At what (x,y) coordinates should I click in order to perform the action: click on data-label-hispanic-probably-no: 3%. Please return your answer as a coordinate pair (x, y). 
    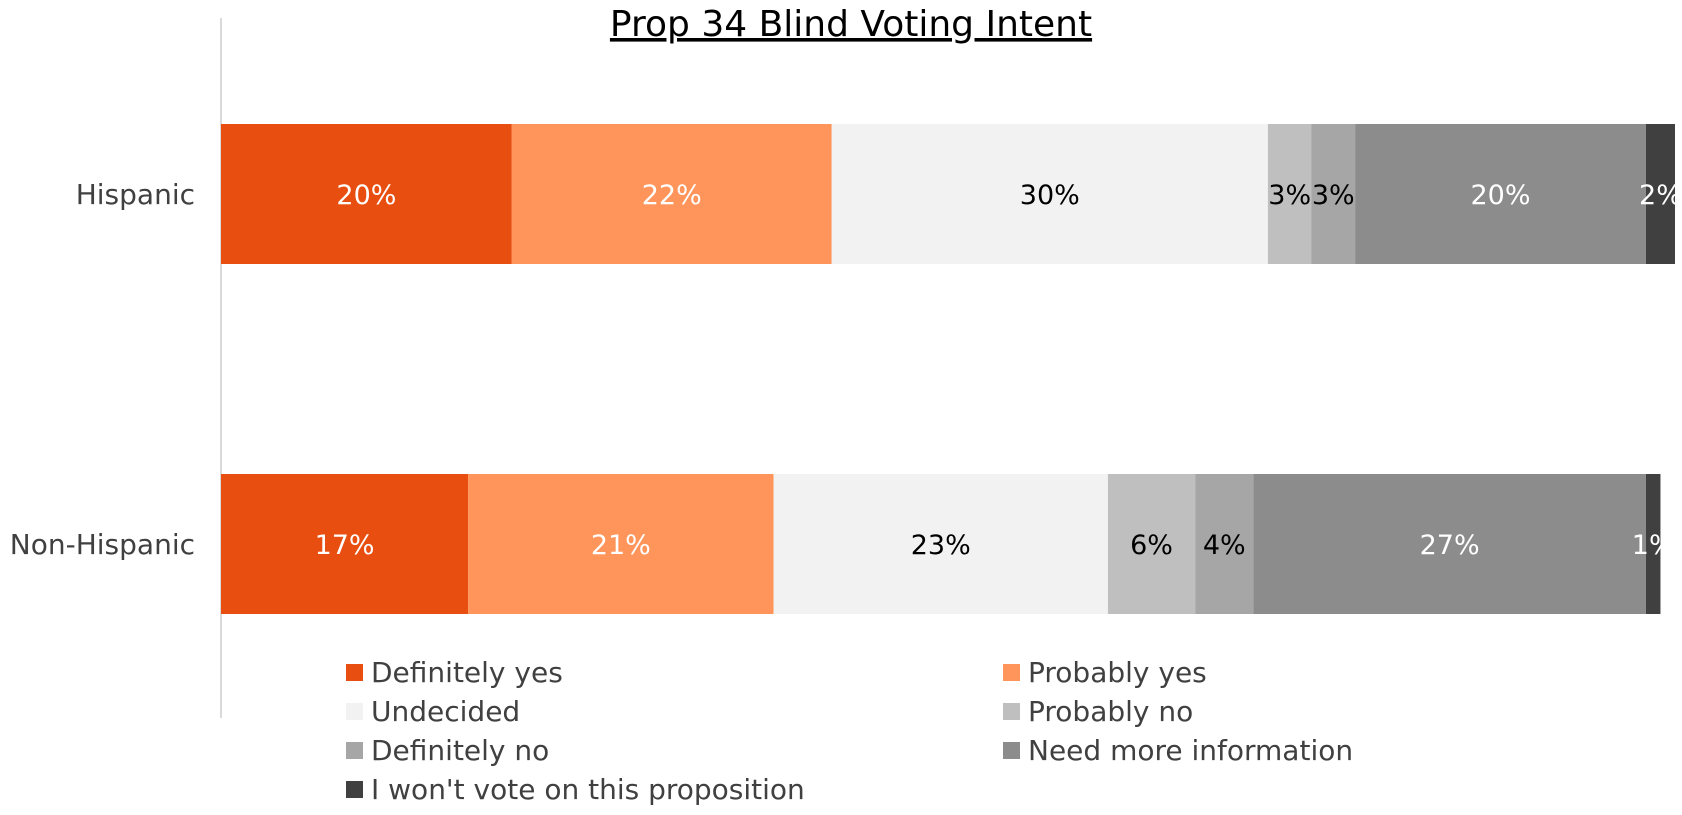
    Looking at the image, I should click on (1289, 195).